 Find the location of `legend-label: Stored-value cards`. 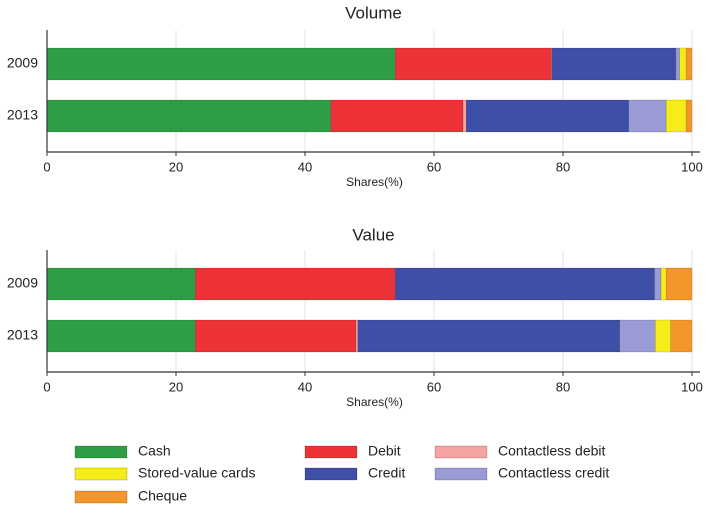

legend-label: Stored-value cards is located at coordinates (197, 473).